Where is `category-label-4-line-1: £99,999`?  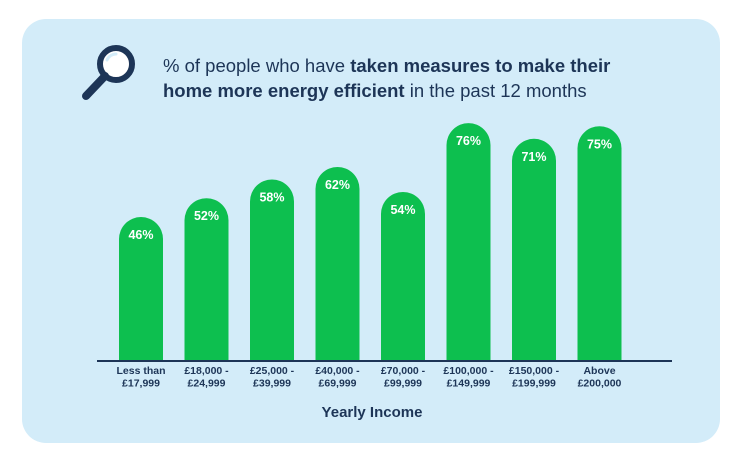
category-label-4-line-1: £99,999 is located at coordinates (403, 384).